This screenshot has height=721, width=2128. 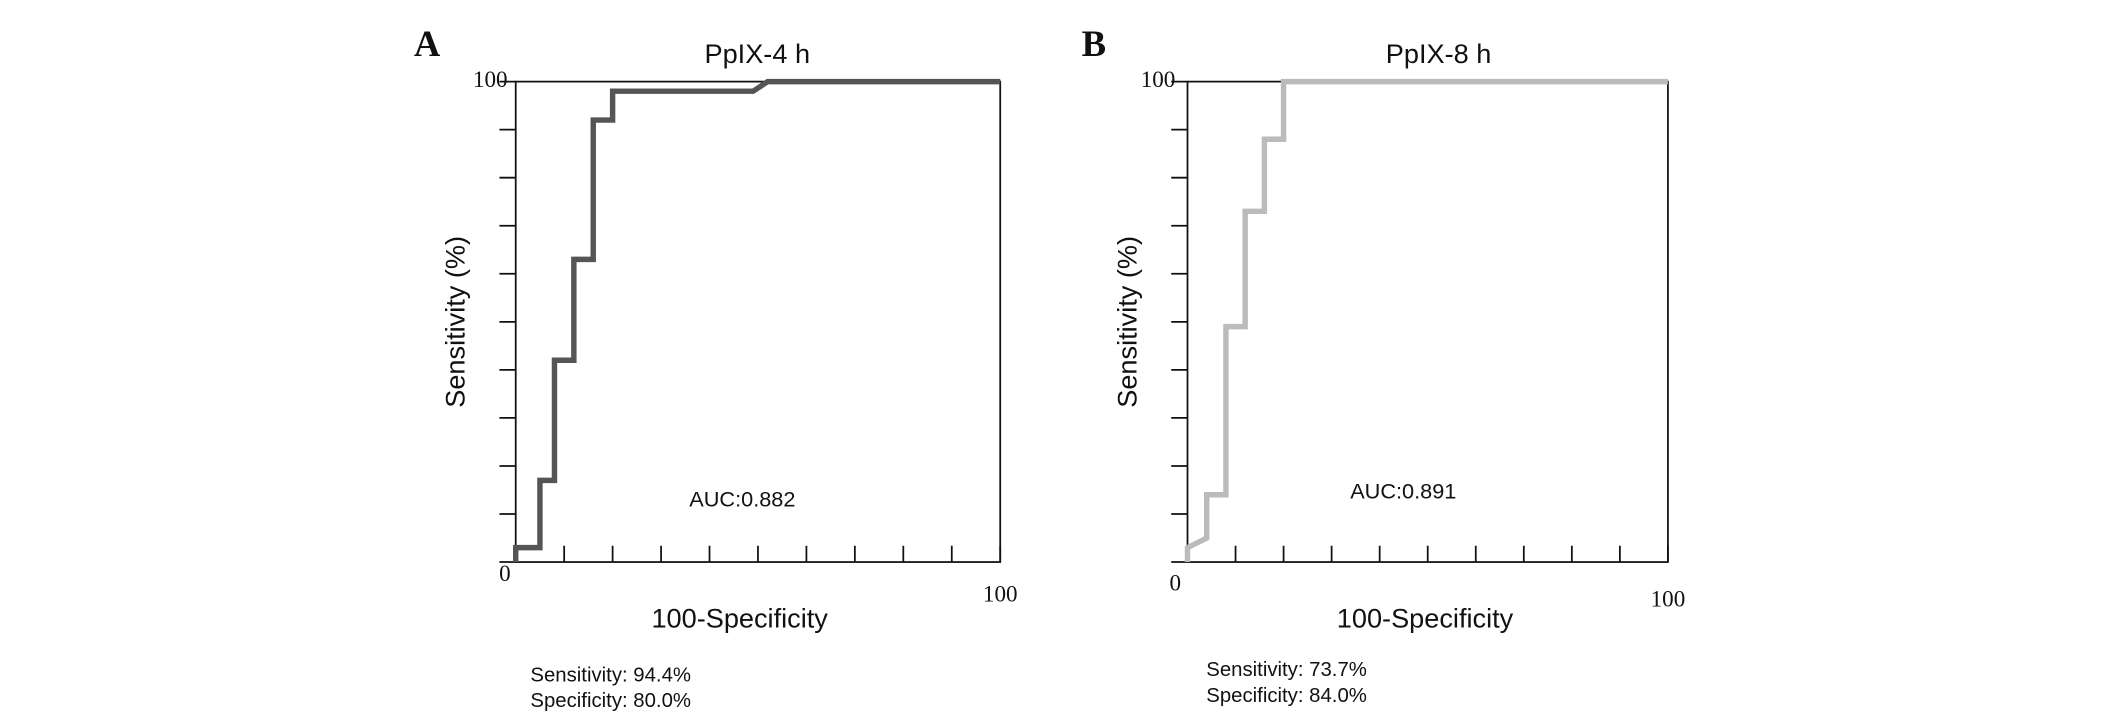 I want to click on panel-label: B, so click(x=1094, y=43).